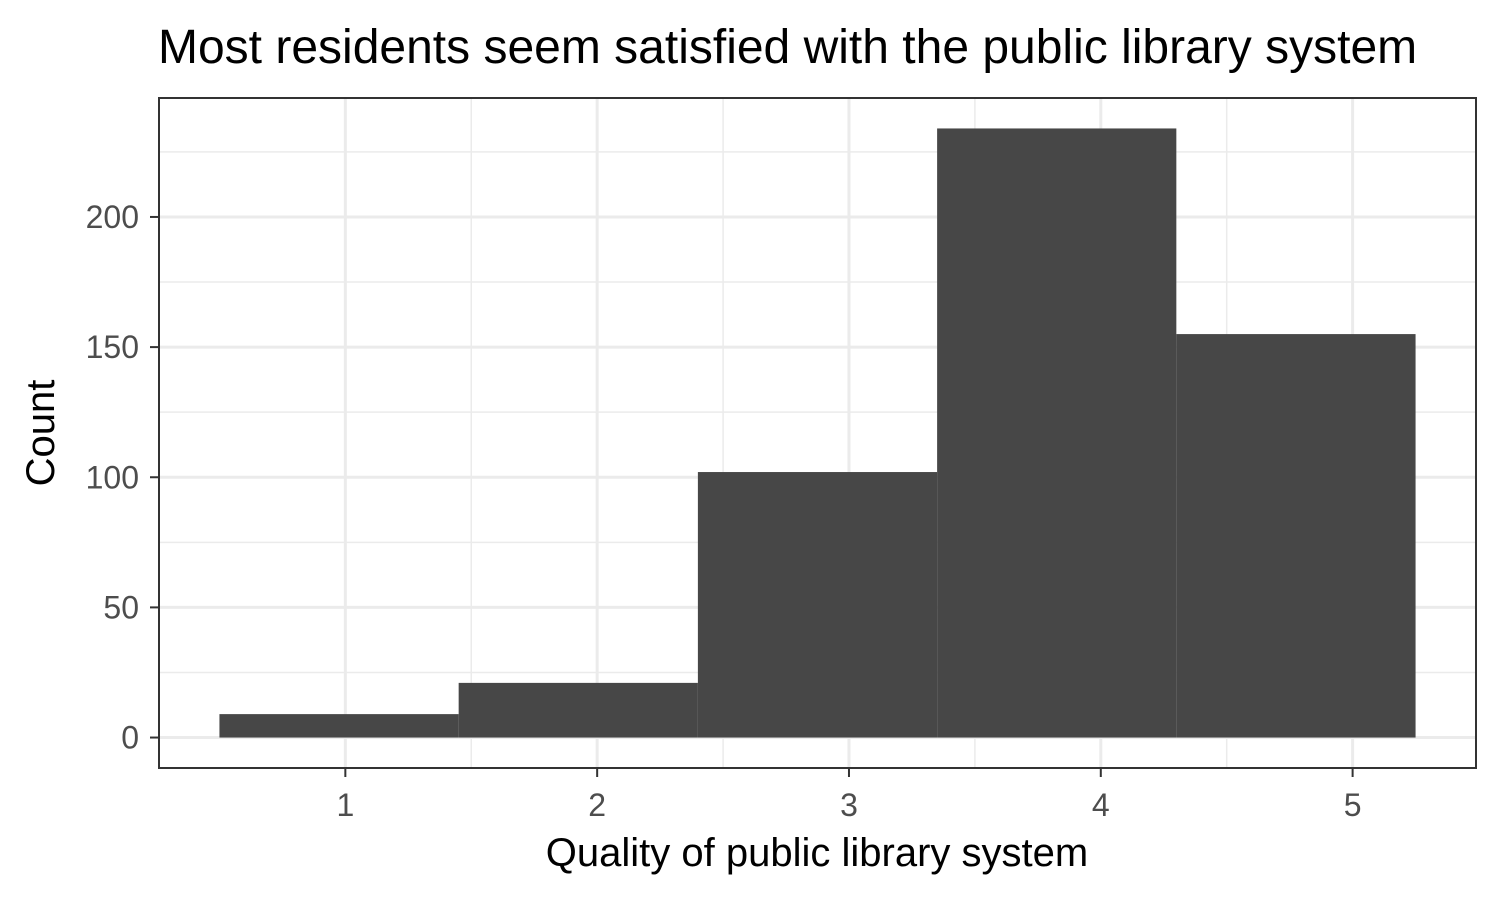  I want to click on y-axis-title: Count, so click(41, 433).